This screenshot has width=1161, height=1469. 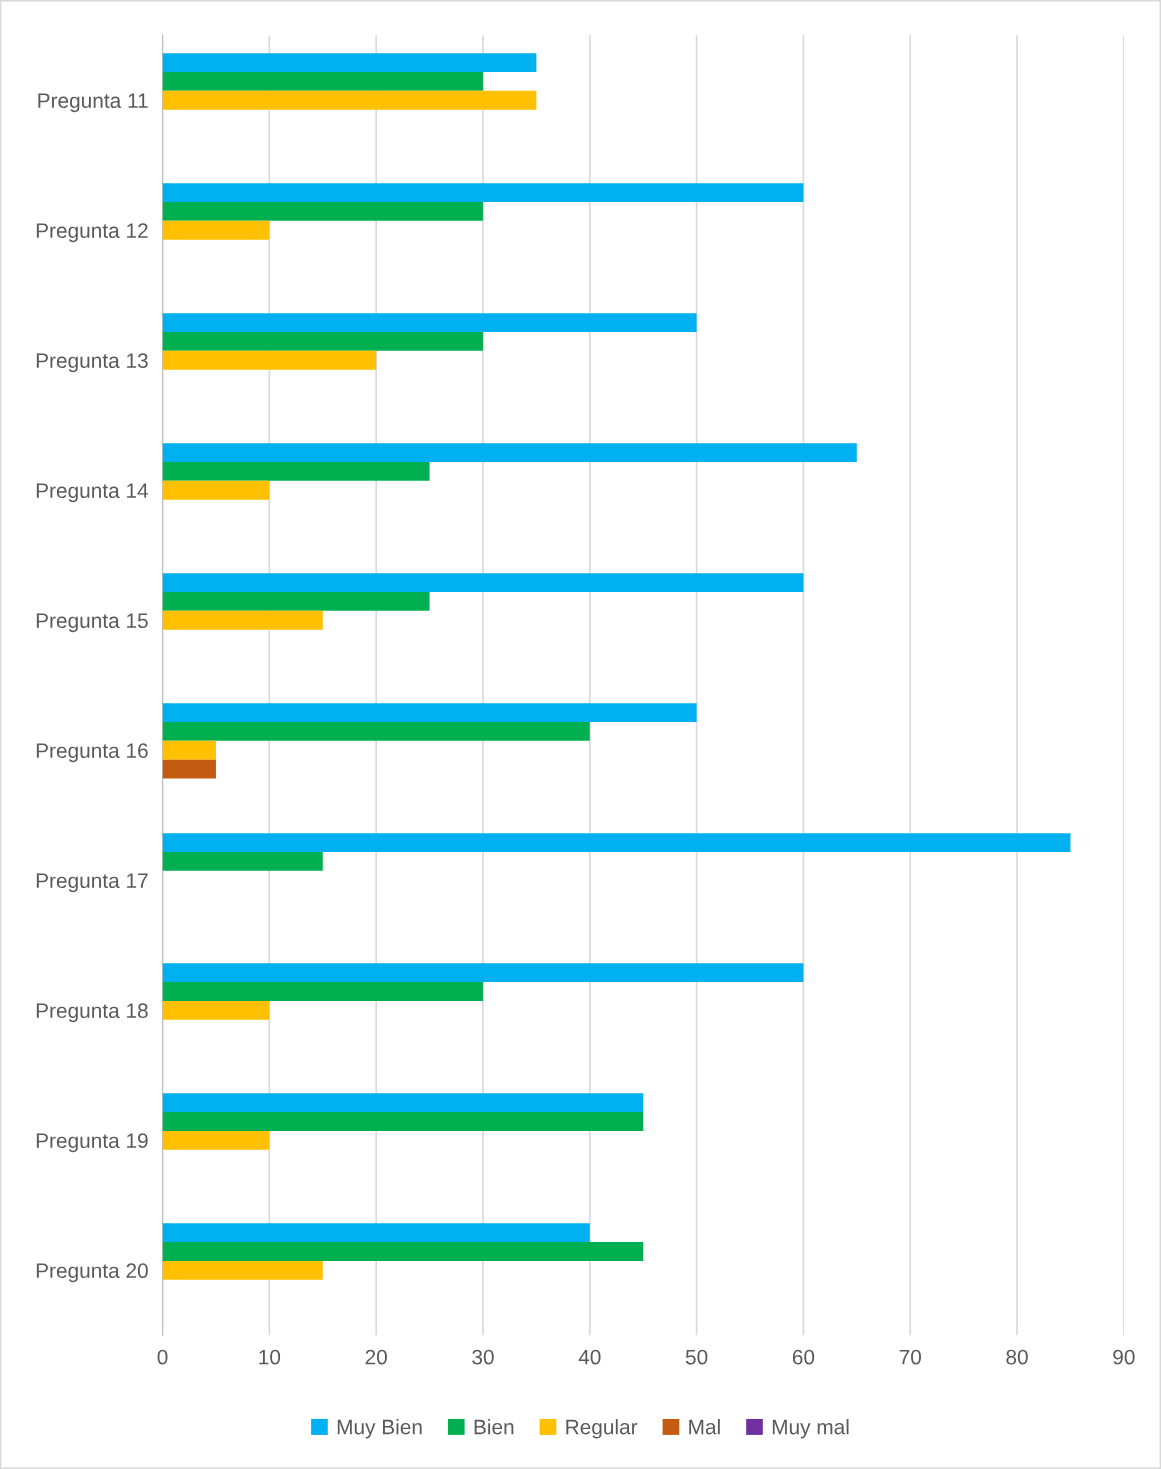 I want to click on legend-label: Mal, so click(x=704, y=1427).